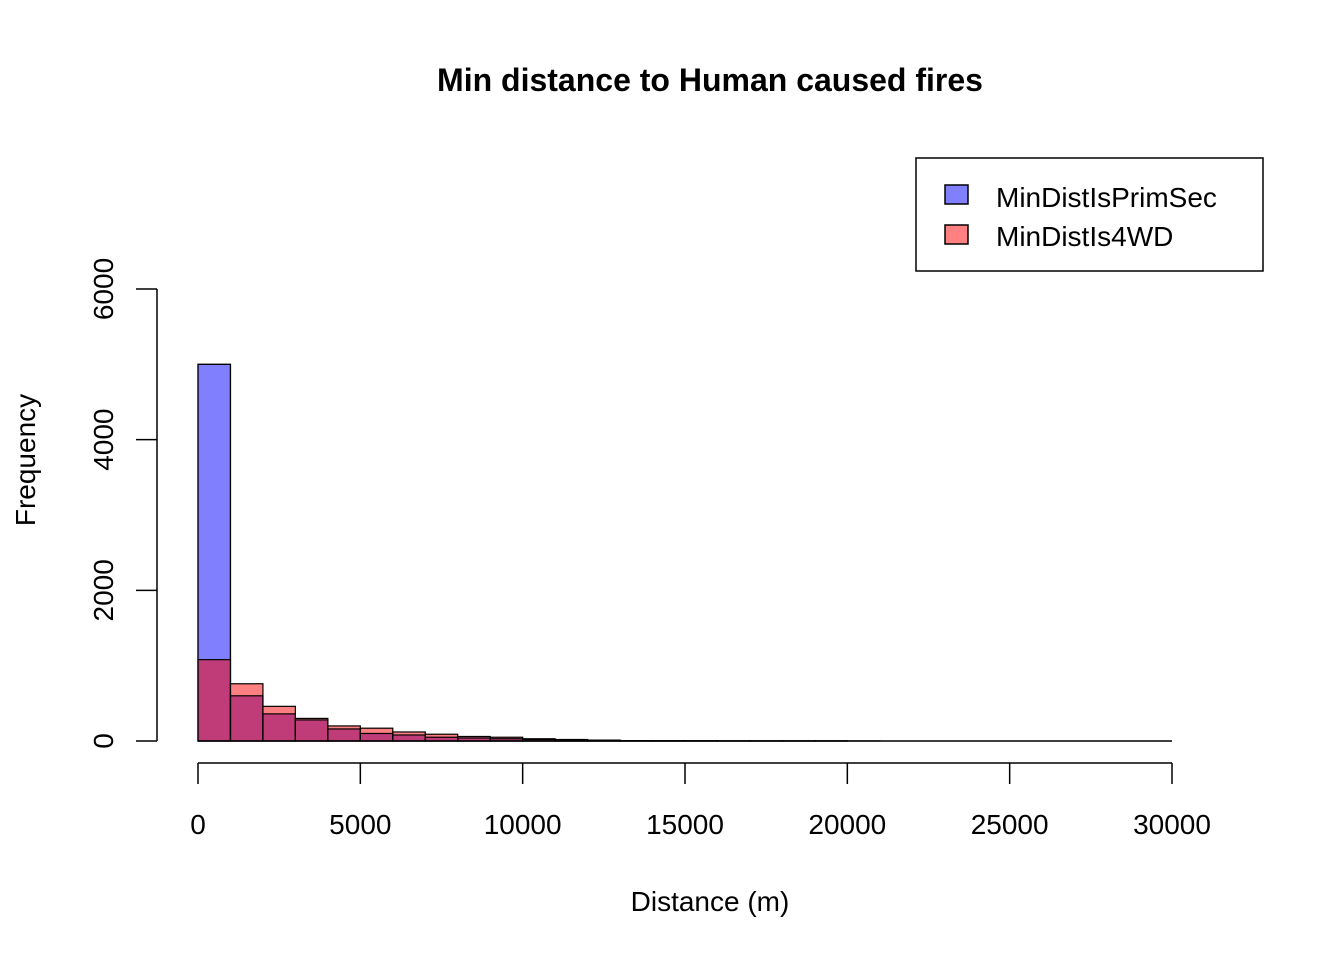 The height and width of the screenshot is (965, 1344). I want to click on legend-box, so click(1089, 214).